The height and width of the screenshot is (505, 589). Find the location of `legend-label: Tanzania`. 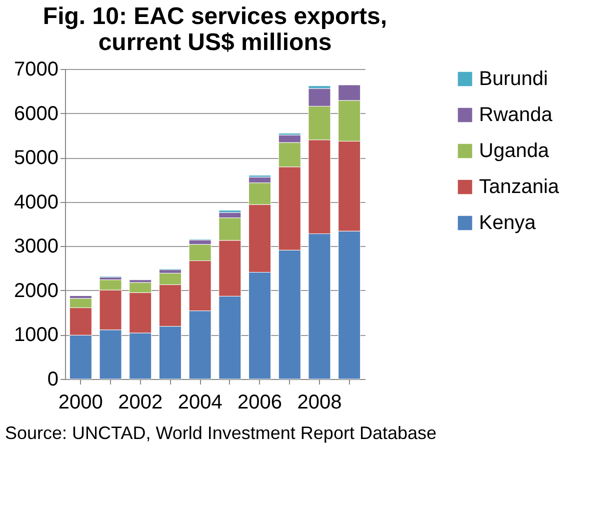

legend-label: Tanzania is located at coordinates (519, 187).